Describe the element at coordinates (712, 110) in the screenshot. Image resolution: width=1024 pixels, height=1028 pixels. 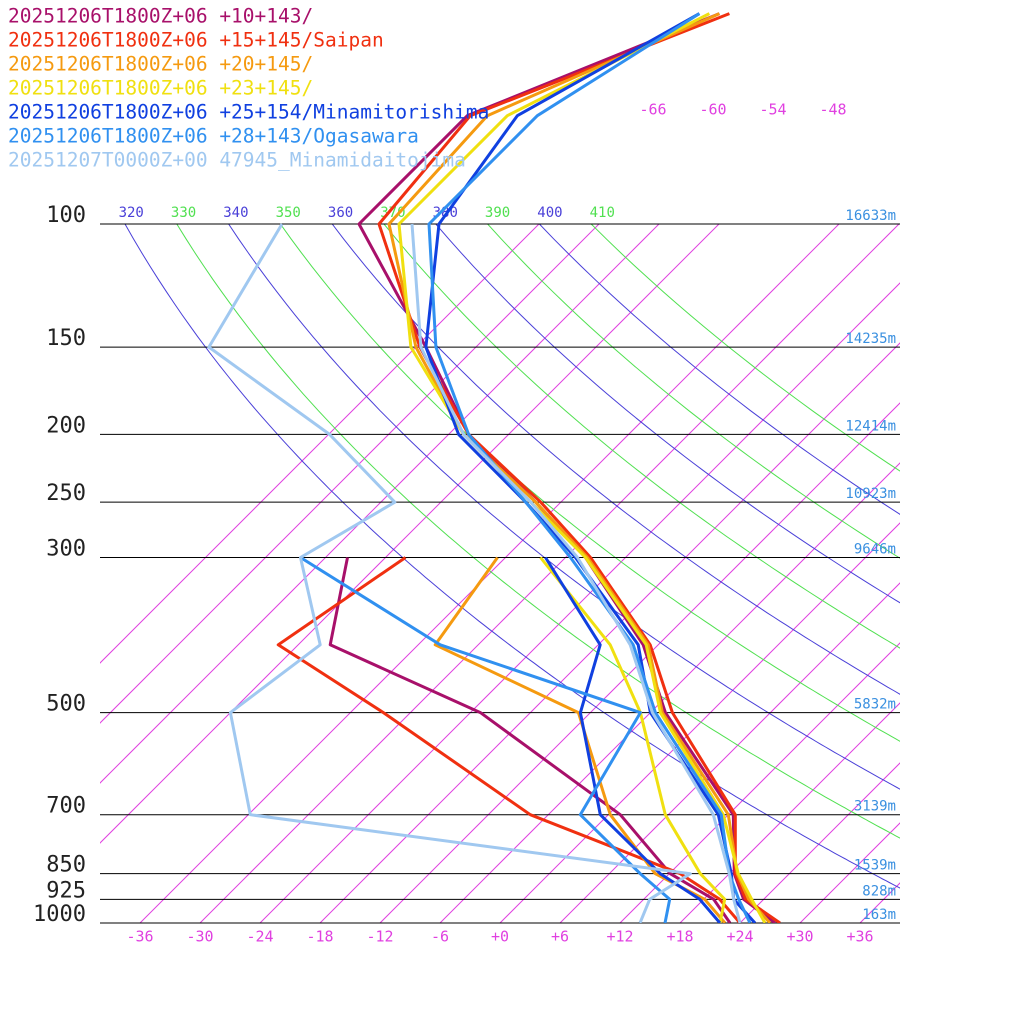
I see `isotherm-label: -60` at that location.